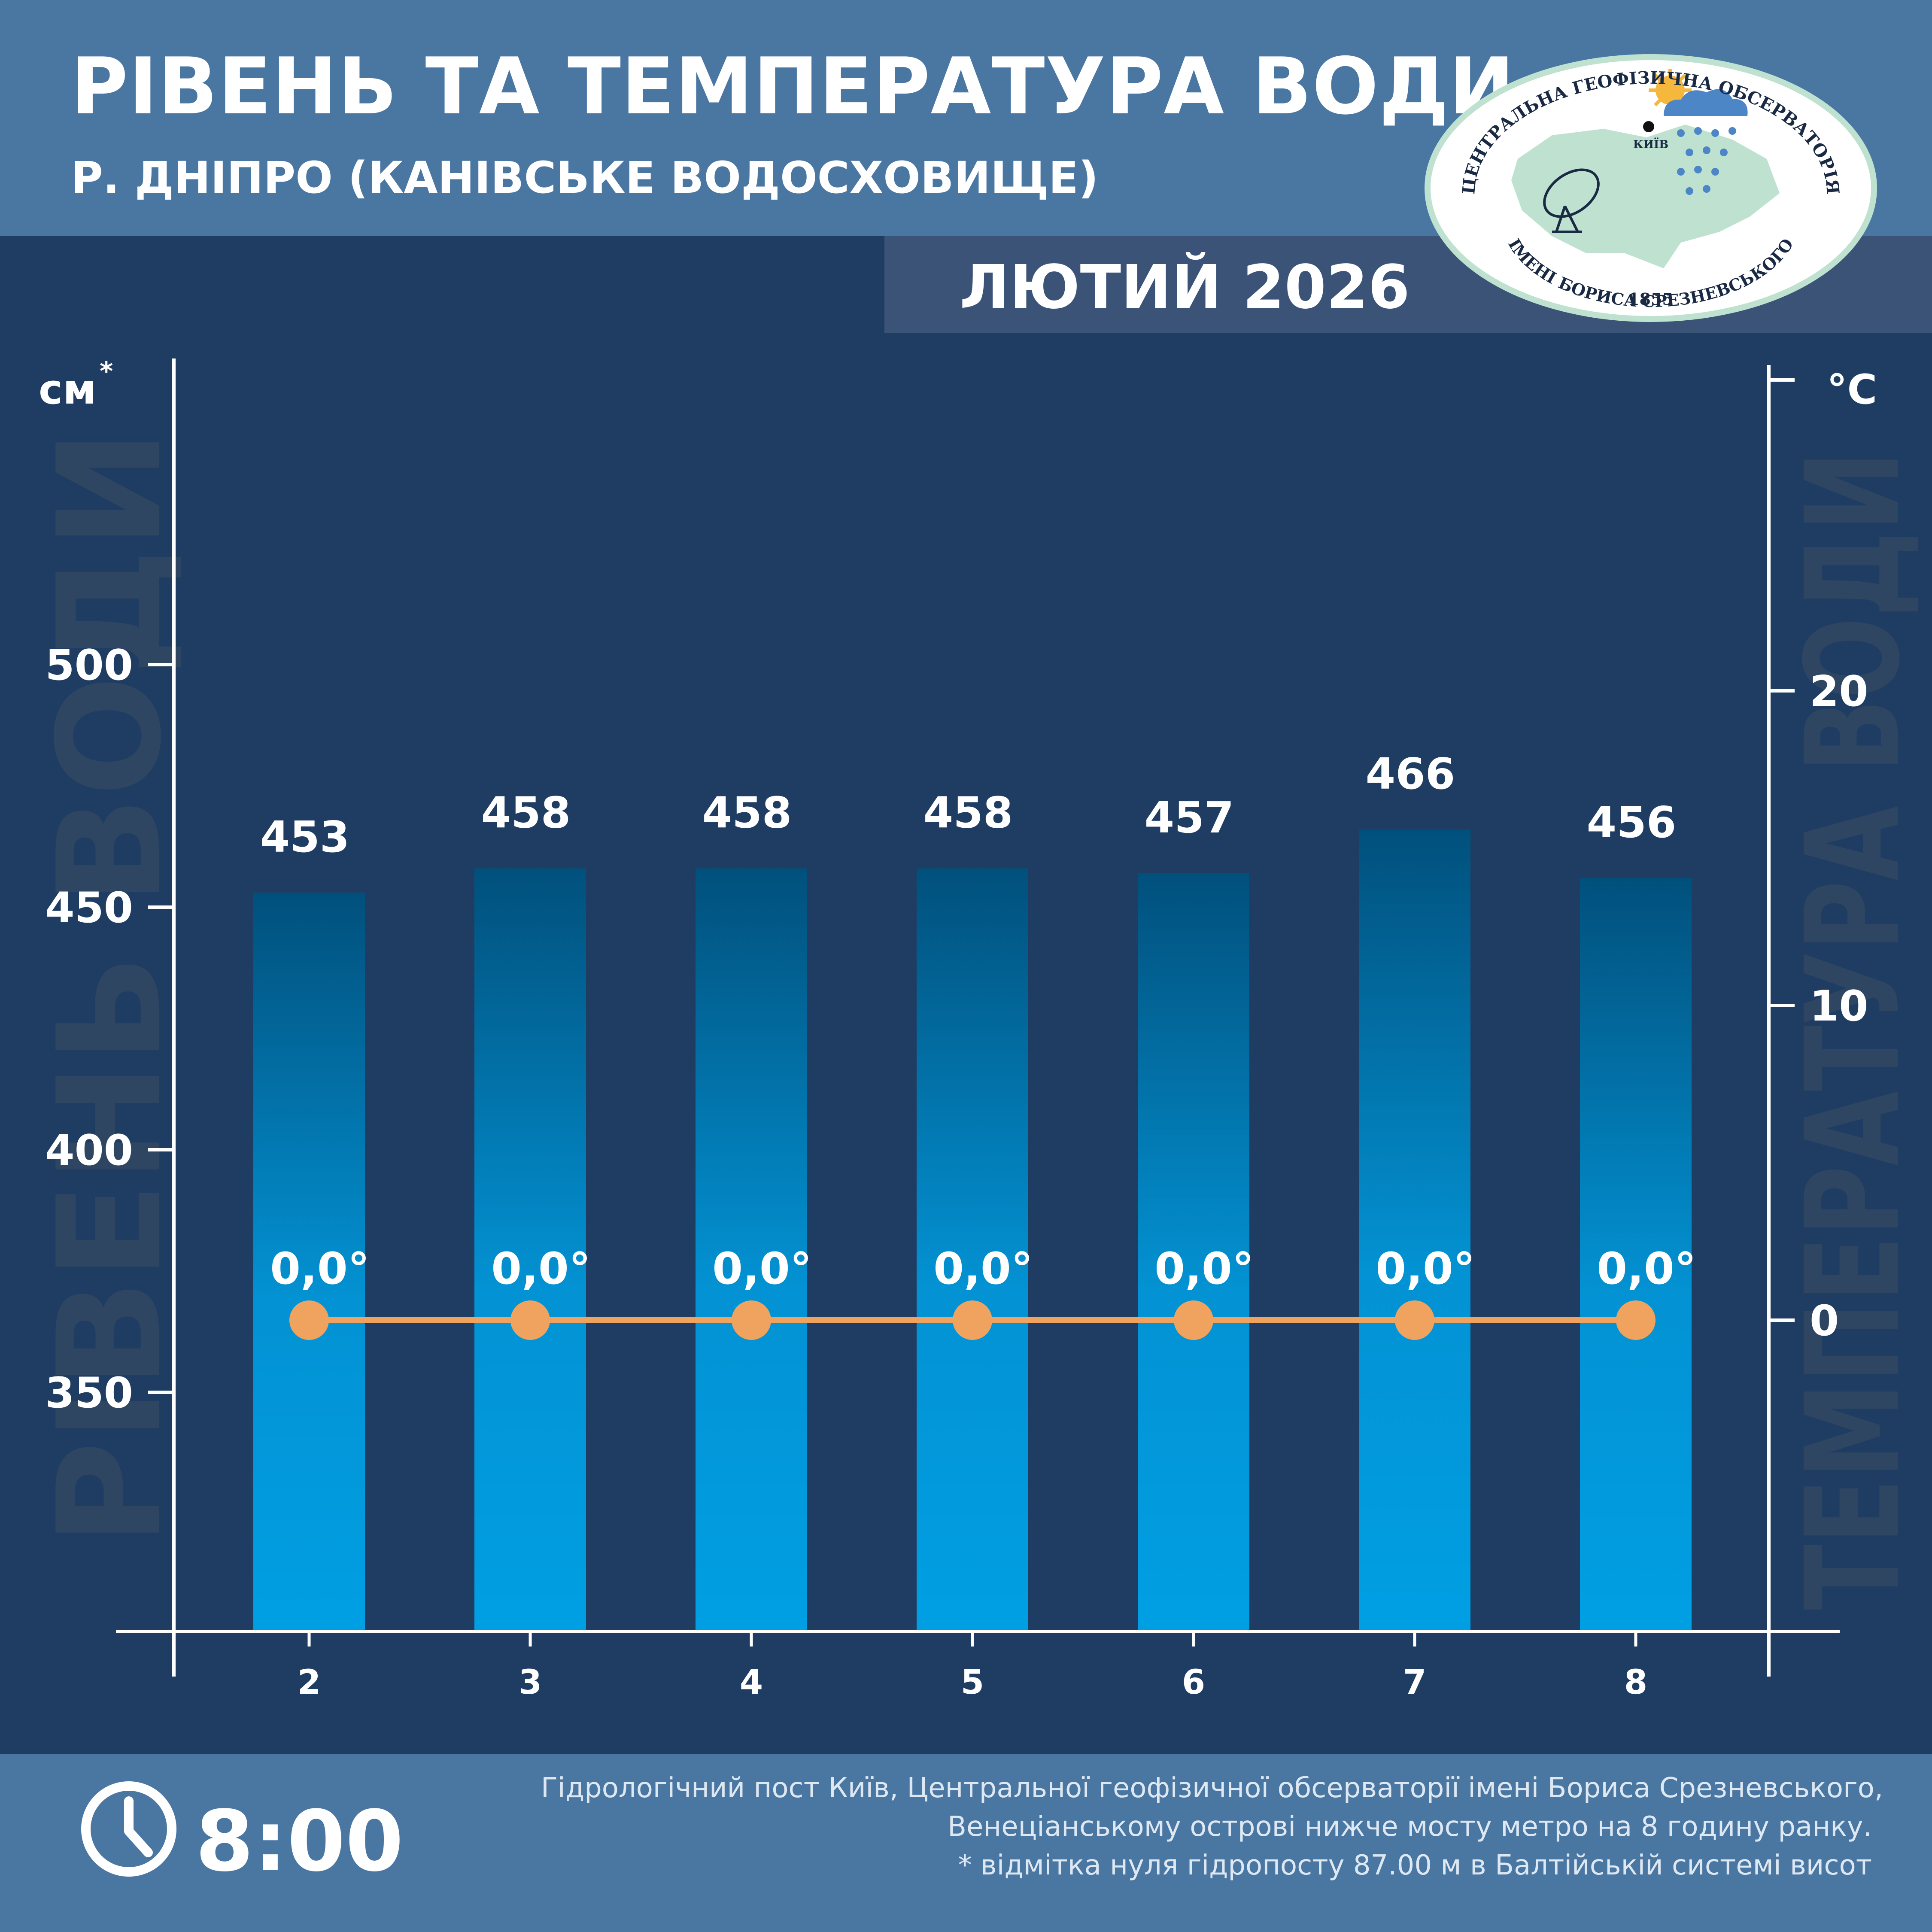  What do you see at coordinates (106, 371) in the screenshot?
I see `left-axis-unit-mark: *` at bounding box center [106, 371].